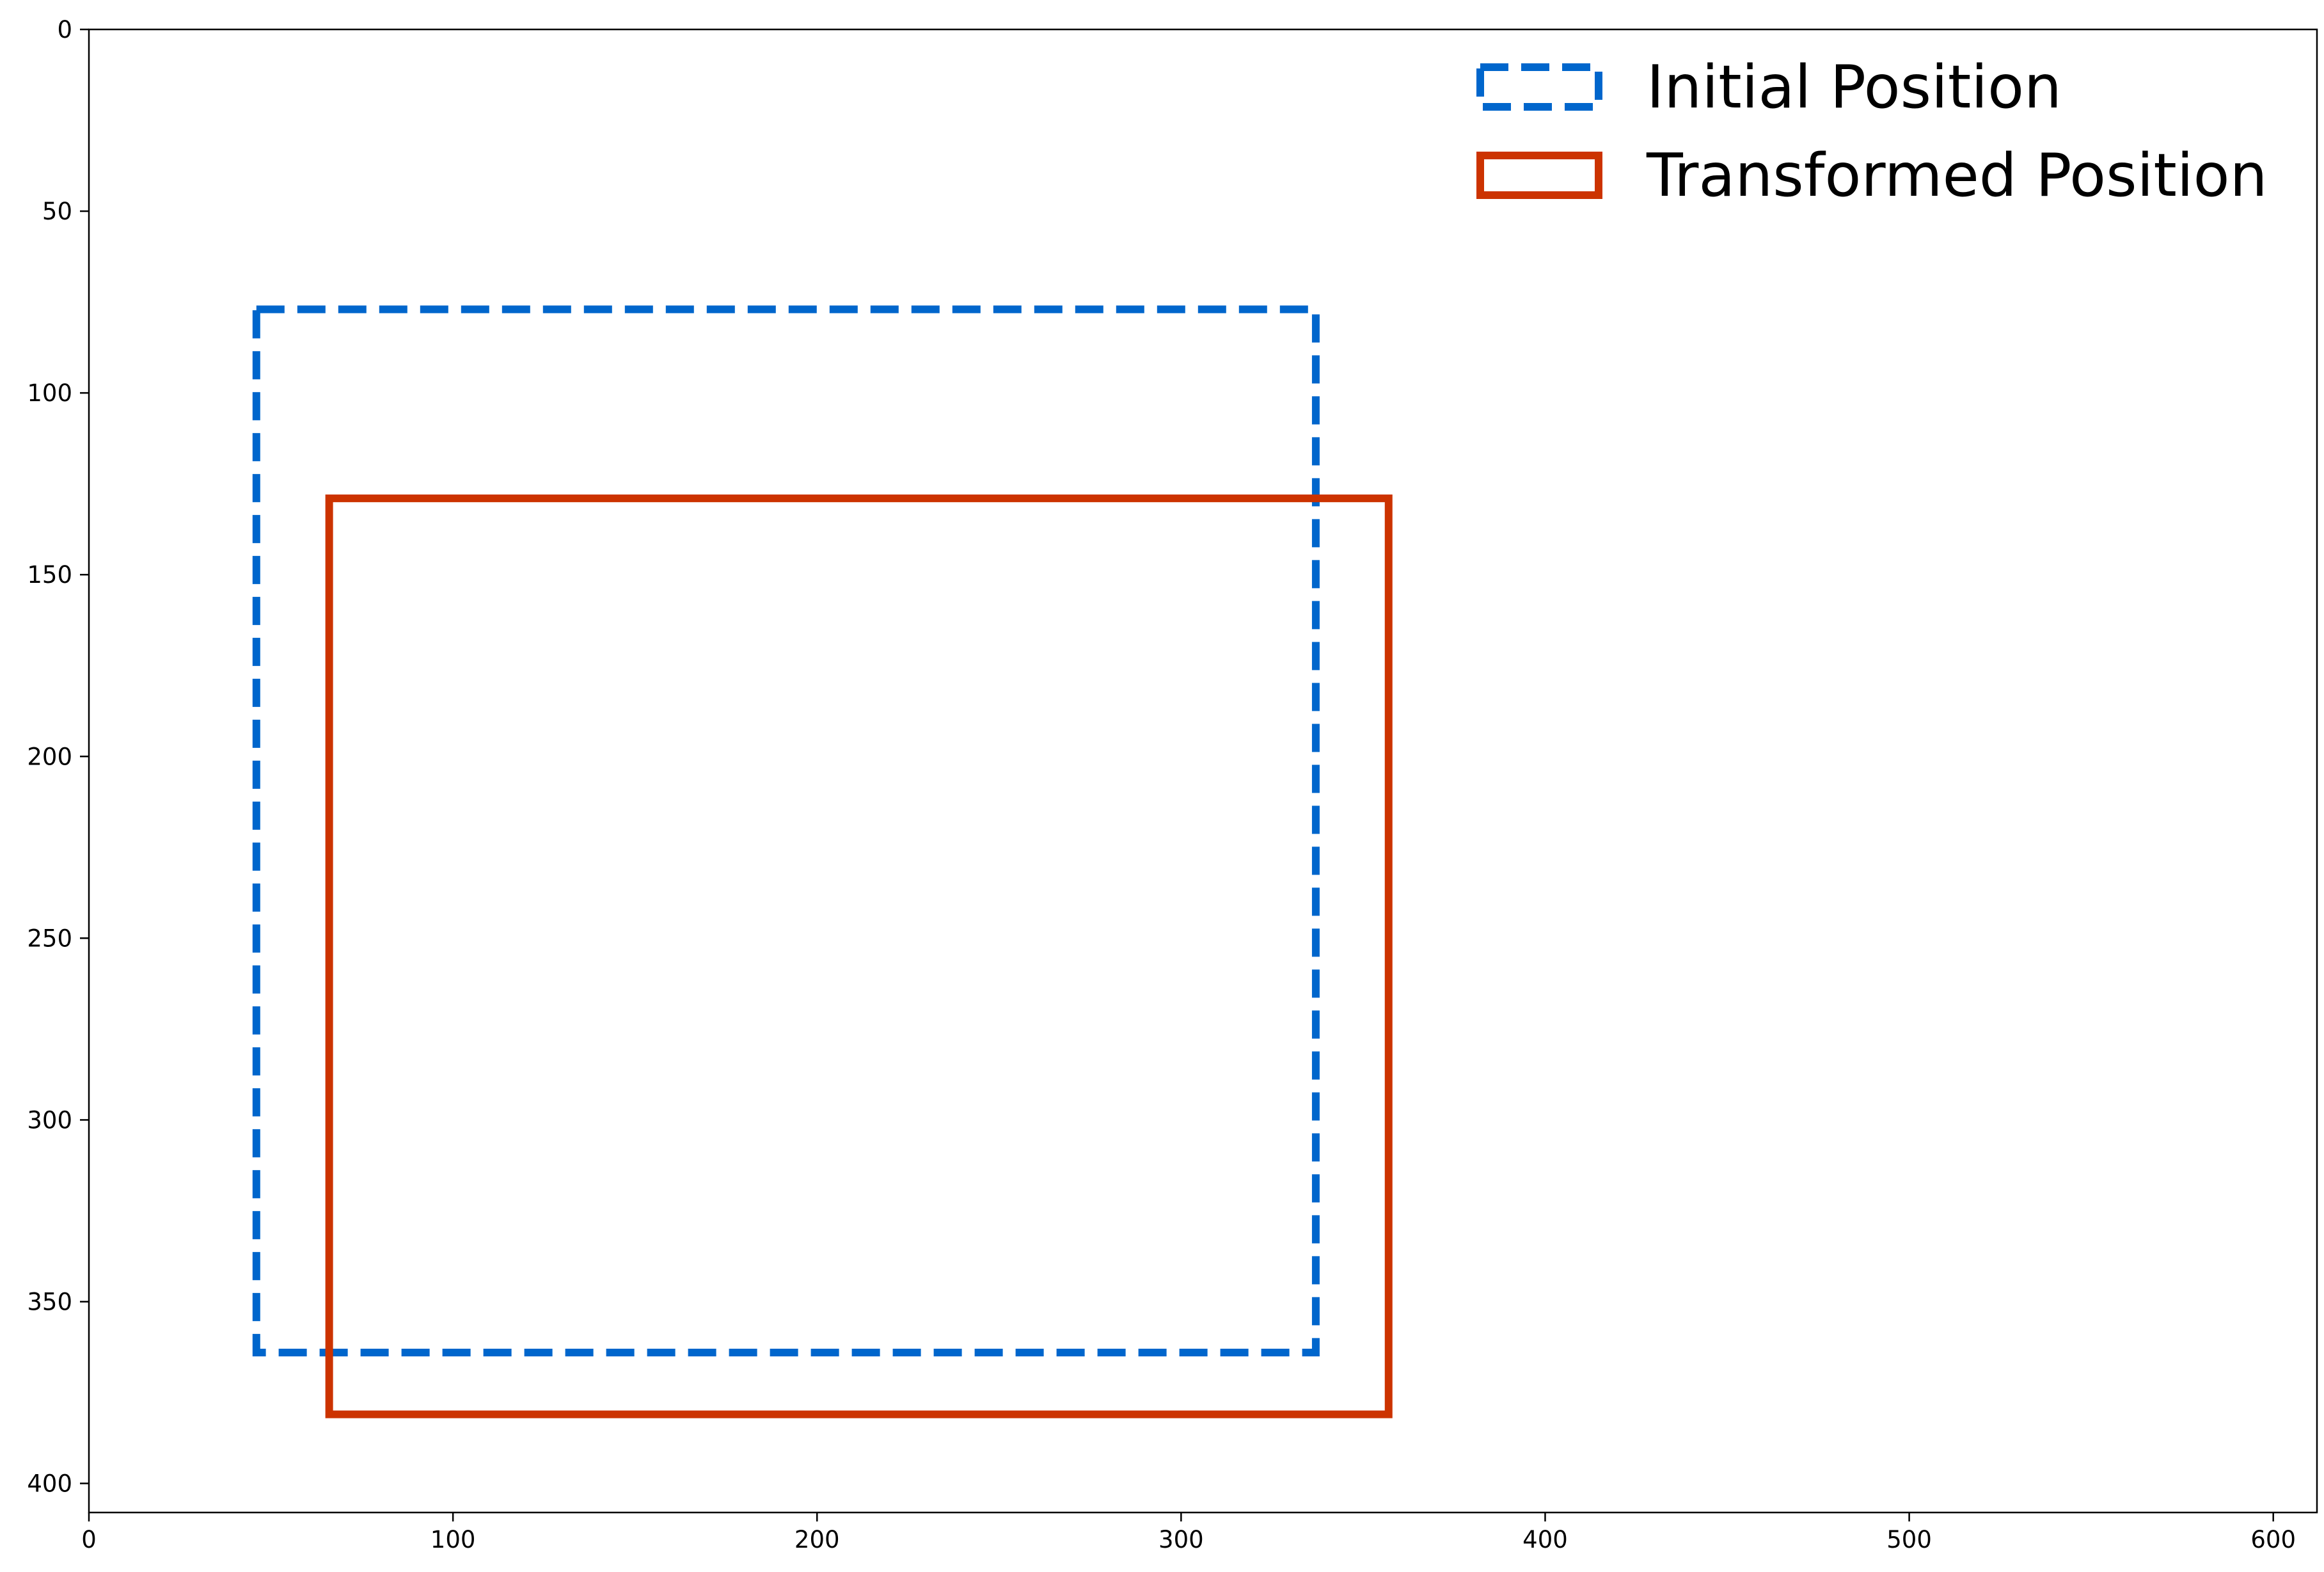  I want to click on legend-label-transformed: Transformed Position, so click(1957, 175).